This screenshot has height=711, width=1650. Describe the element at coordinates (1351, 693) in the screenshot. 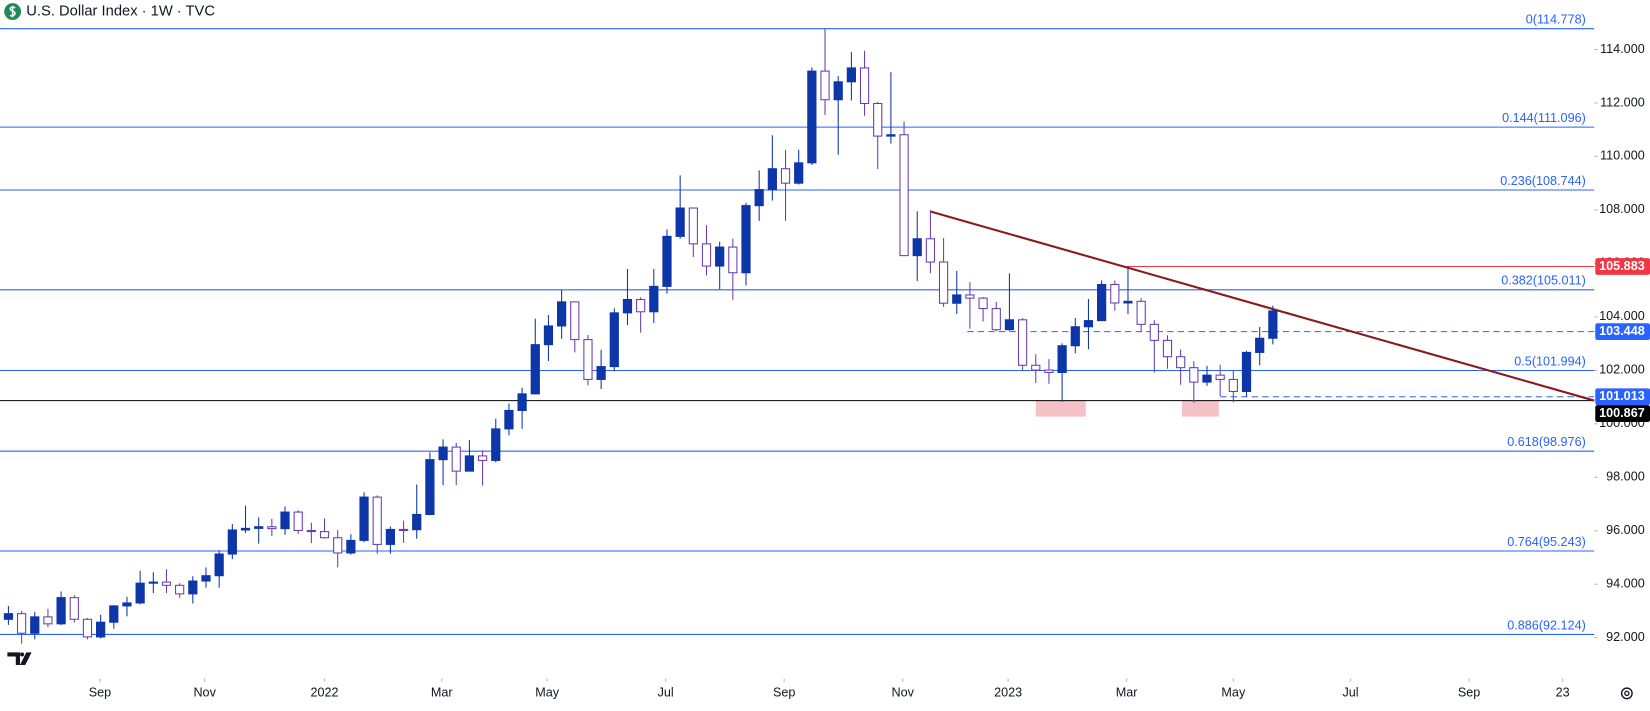

I see `x-tick-label: Jul` at that location.